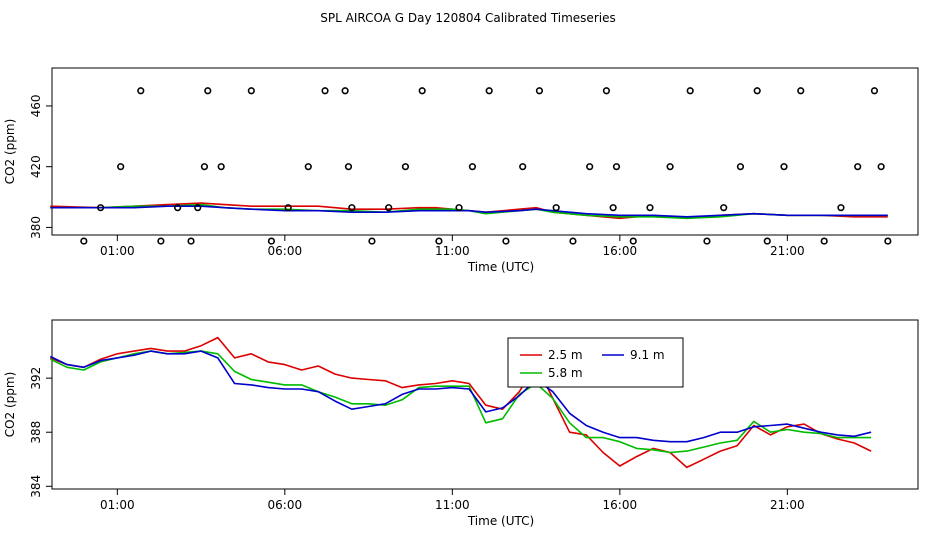  Describe the element at coordinates (36, 486) in the screenshot. I see `y-tick-label: 384` at that location.